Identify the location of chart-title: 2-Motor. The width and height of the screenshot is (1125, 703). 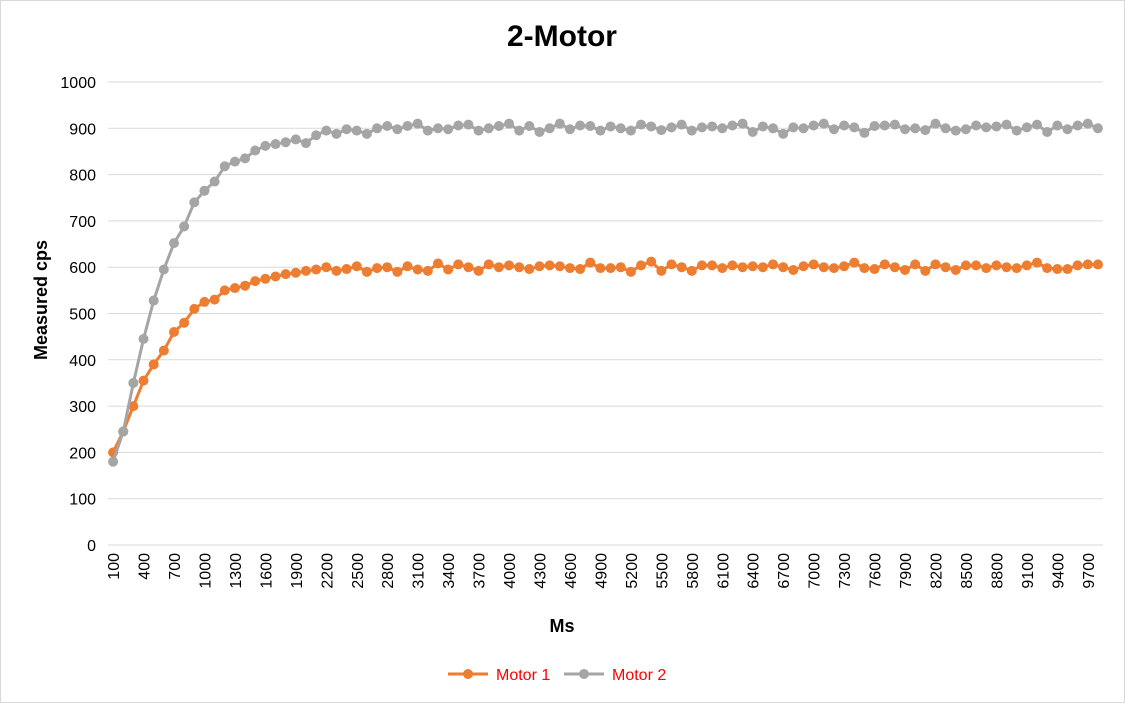
(562, 36).